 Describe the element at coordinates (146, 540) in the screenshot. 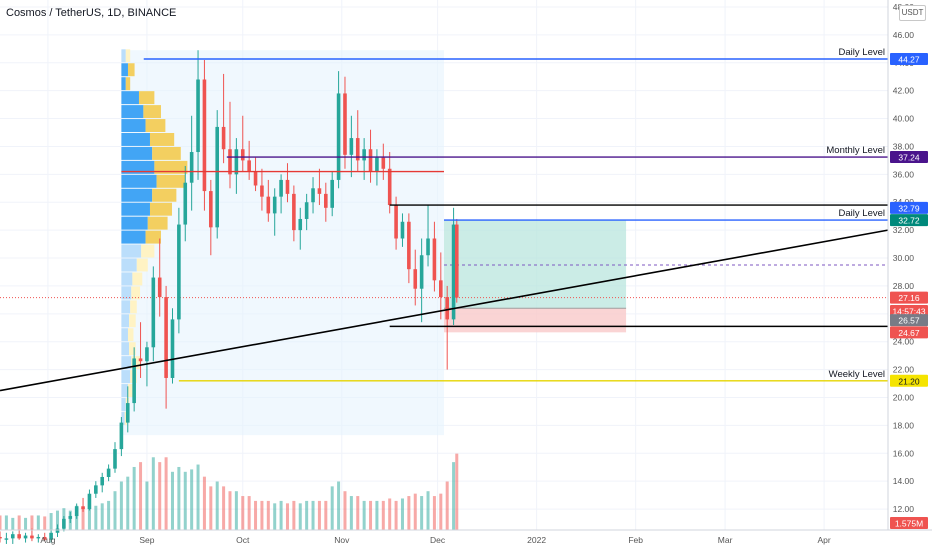

I see `time-tick-label: Sep` at that location.